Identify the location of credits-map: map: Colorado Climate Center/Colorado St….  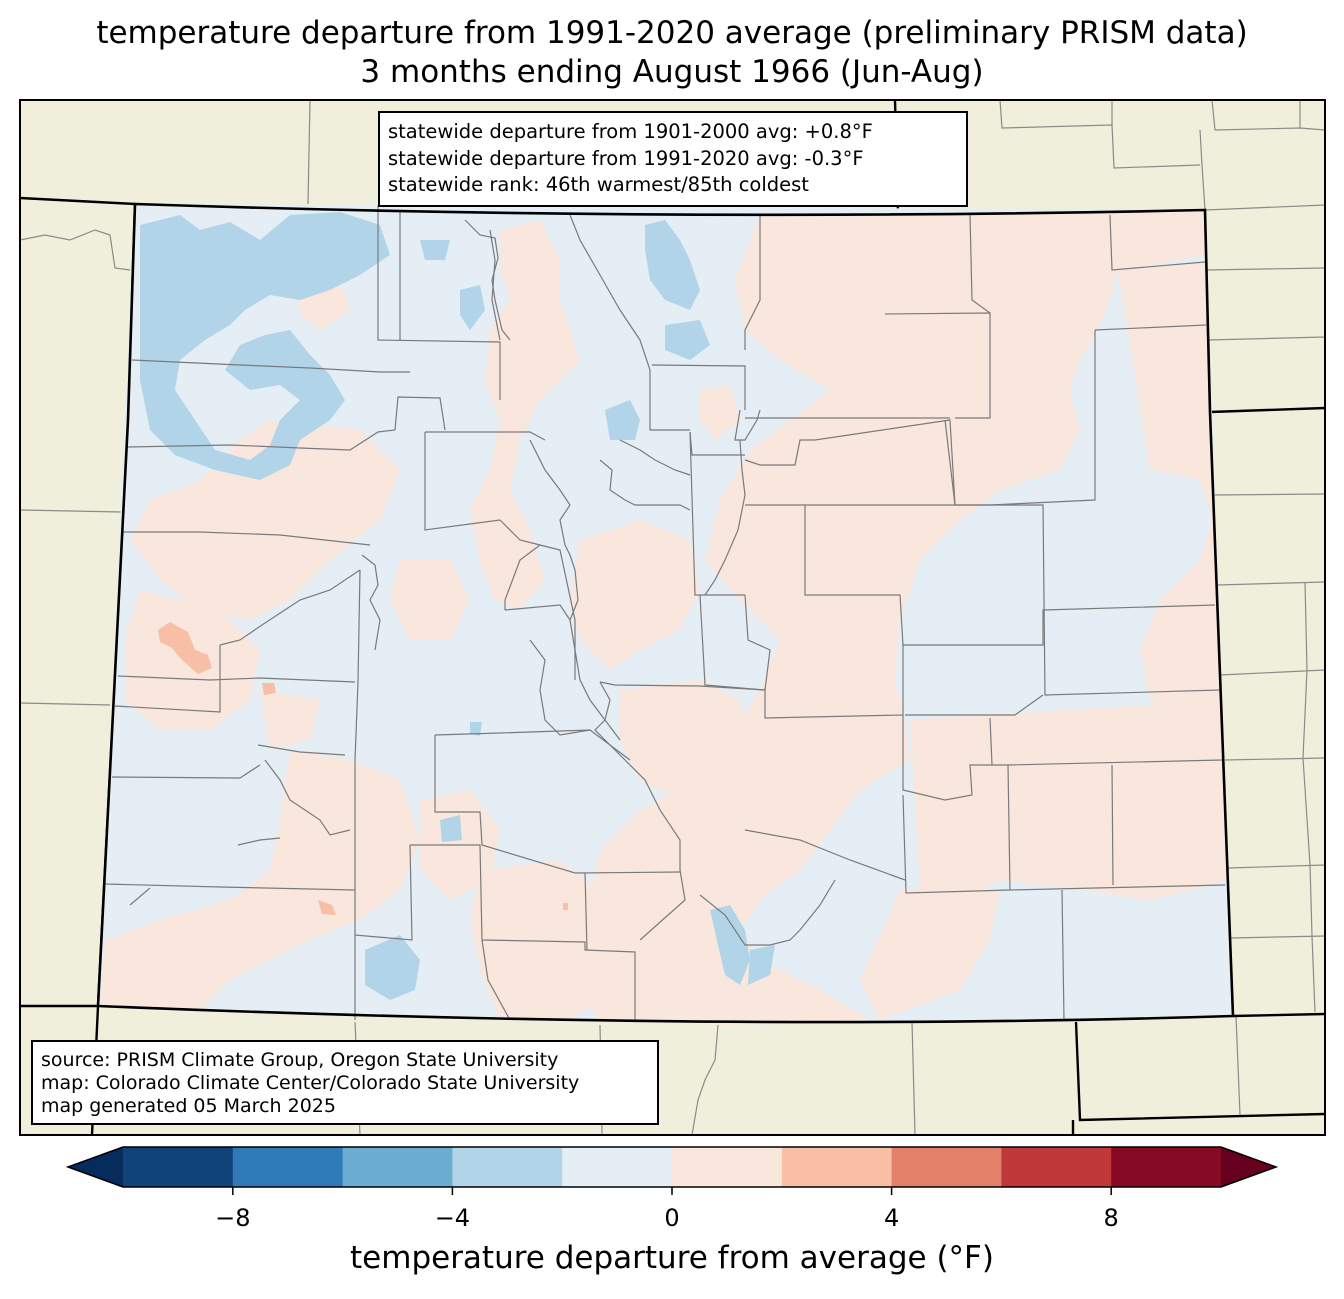
(310, 1083).